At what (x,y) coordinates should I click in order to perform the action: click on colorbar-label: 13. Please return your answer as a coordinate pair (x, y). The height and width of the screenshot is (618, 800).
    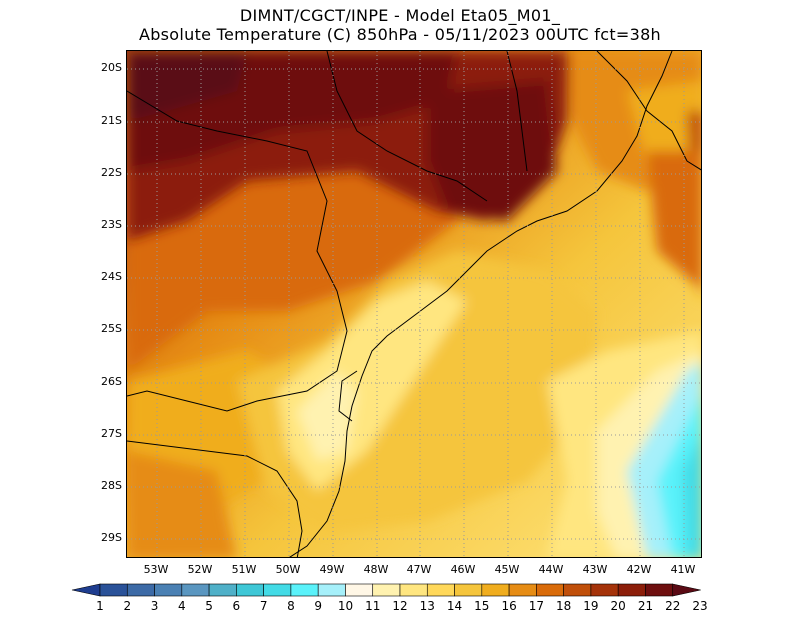
    Looking at the image, I should click on (427, 606).